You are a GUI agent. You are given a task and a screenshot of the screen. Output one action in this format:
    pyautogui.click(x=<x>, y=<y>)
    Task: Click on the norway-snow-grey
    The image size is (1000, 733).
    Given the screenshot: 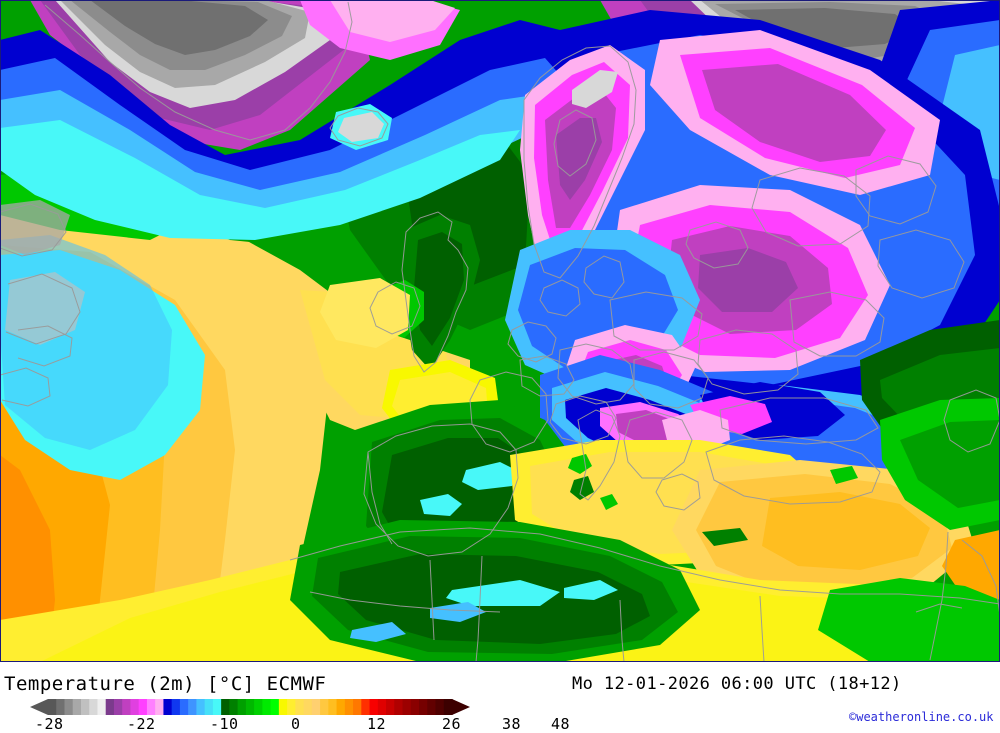 What is the action you would take?
    pyautogui.click(x=595, y=89)
    